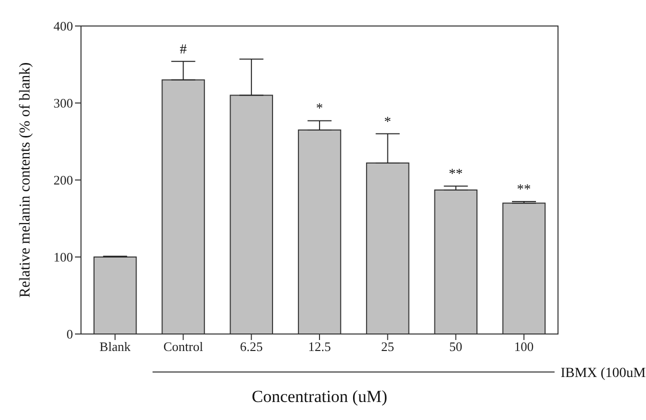  What do you see at coordinates (455, 346) in the screenshot?
I see `x-tick-label: 50` at bounding box center [455, 346].